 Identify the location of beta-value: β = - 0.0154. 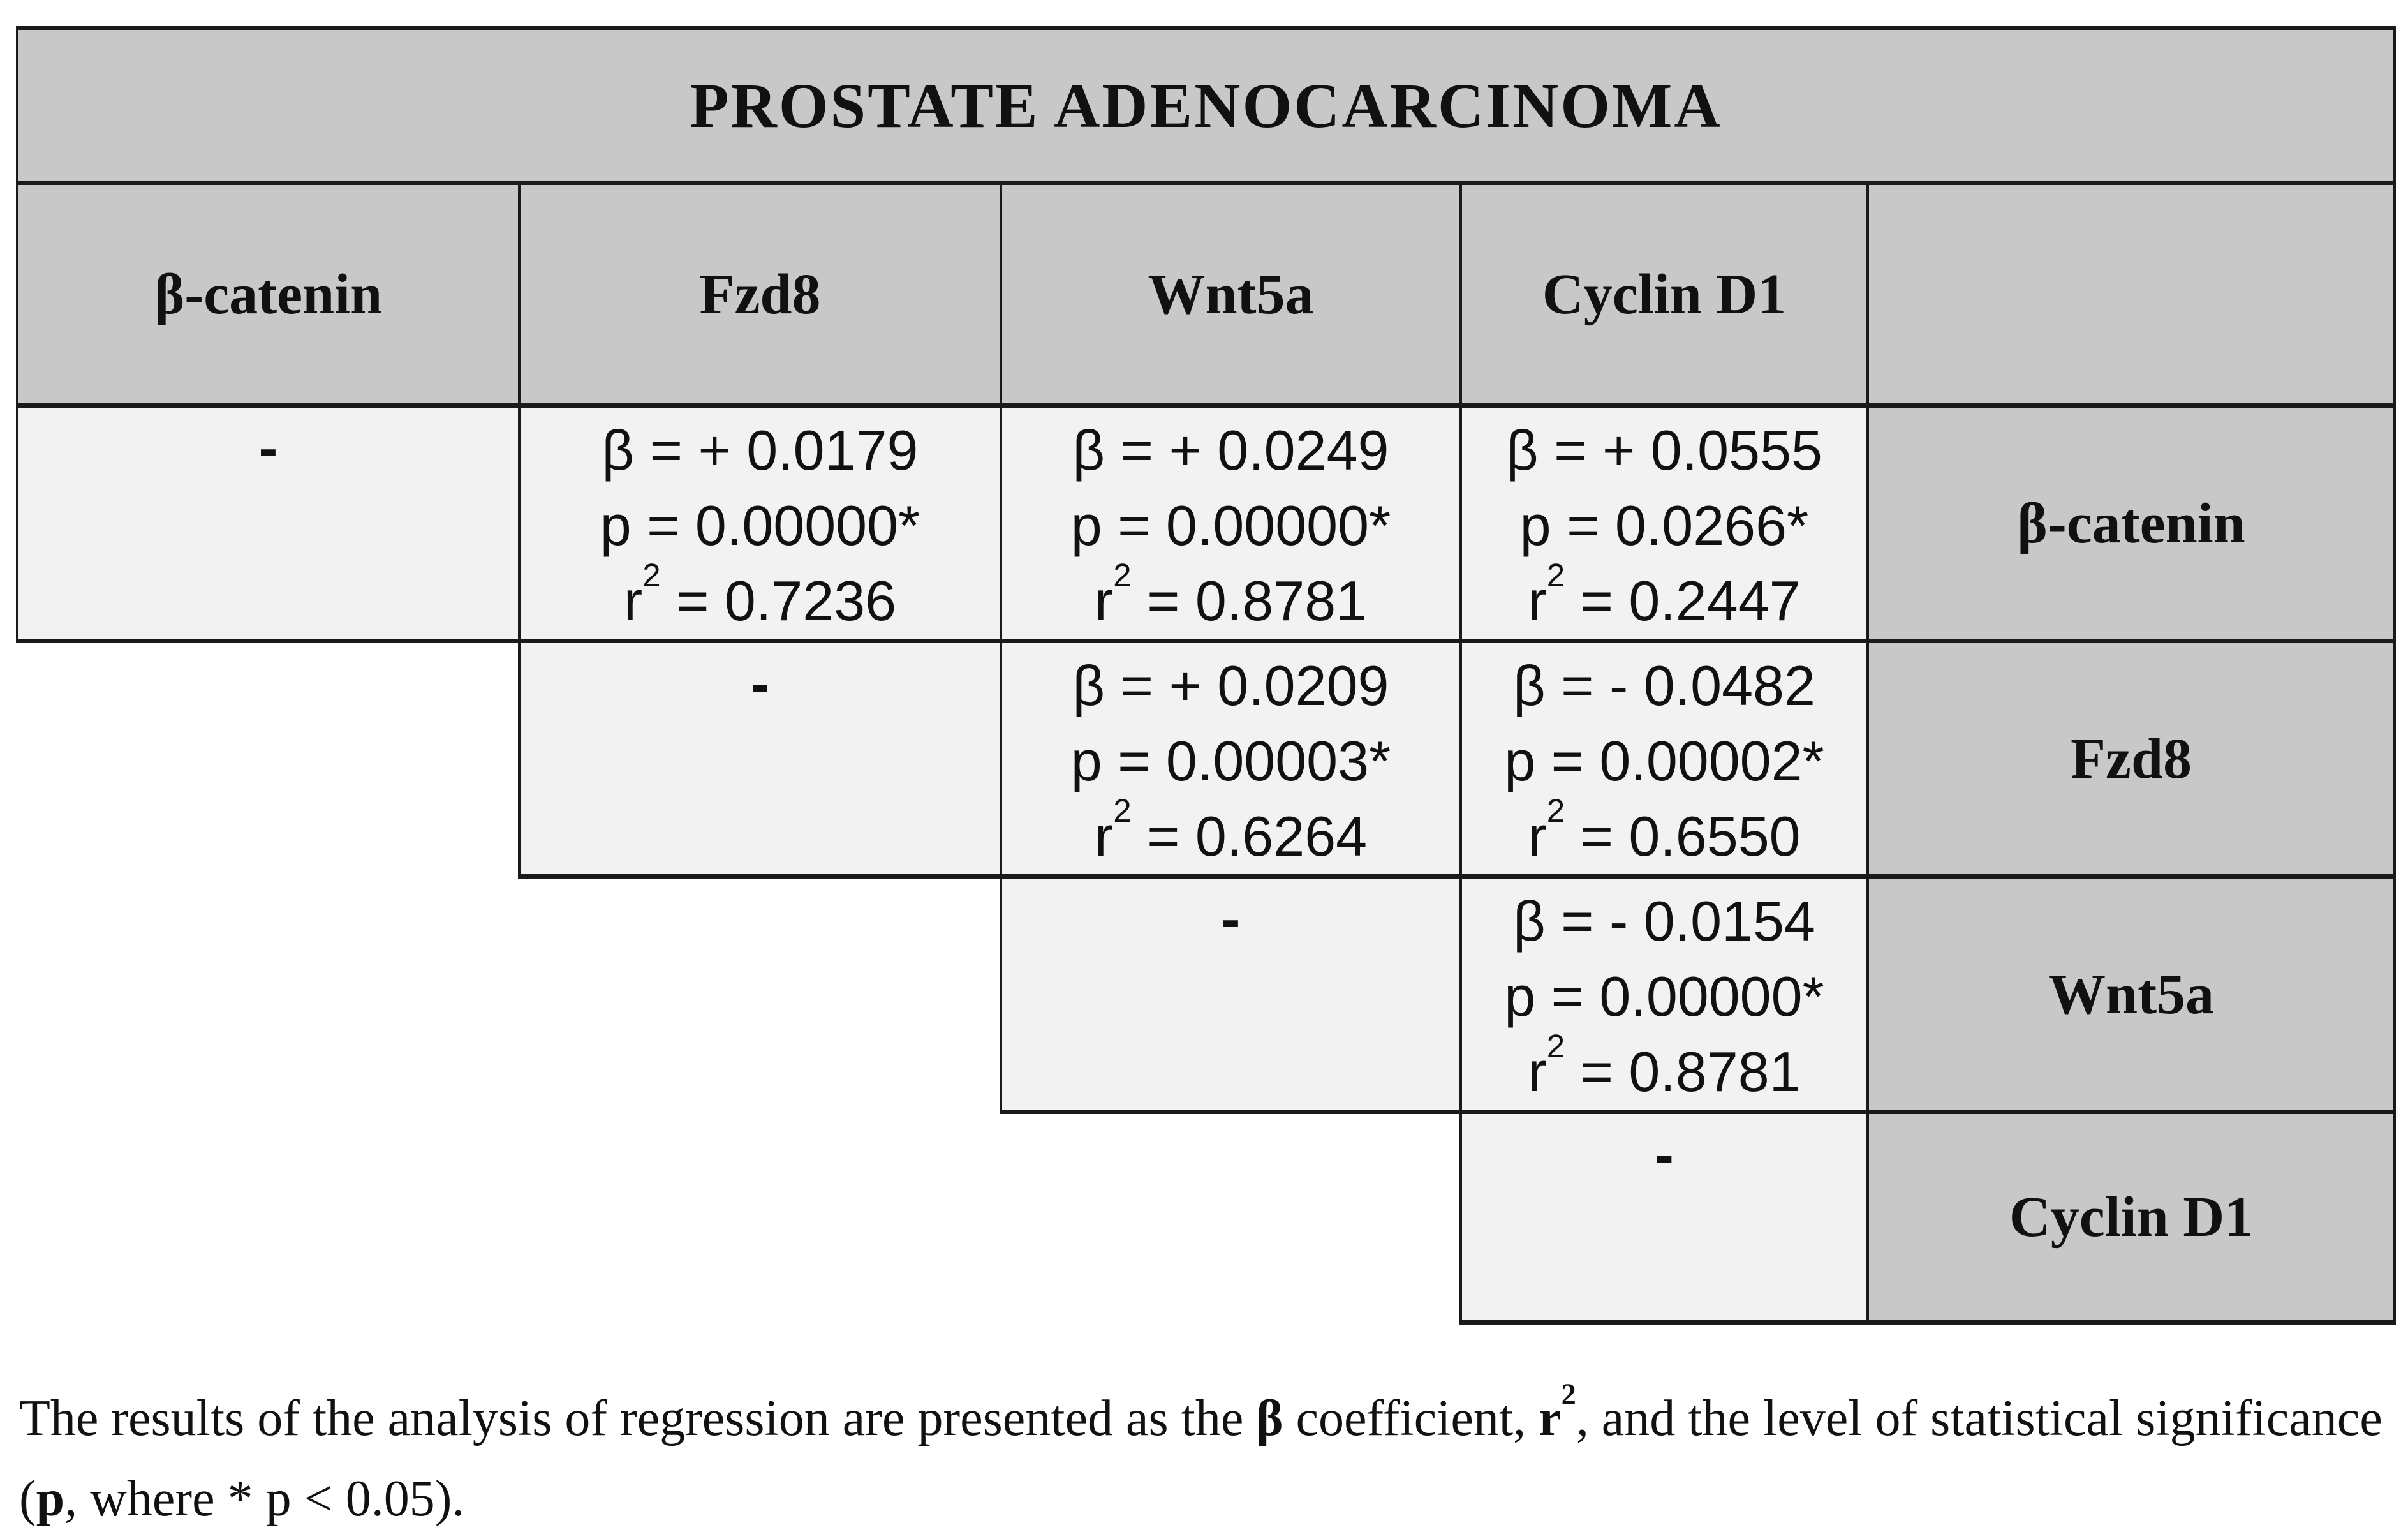
(1664, 921).